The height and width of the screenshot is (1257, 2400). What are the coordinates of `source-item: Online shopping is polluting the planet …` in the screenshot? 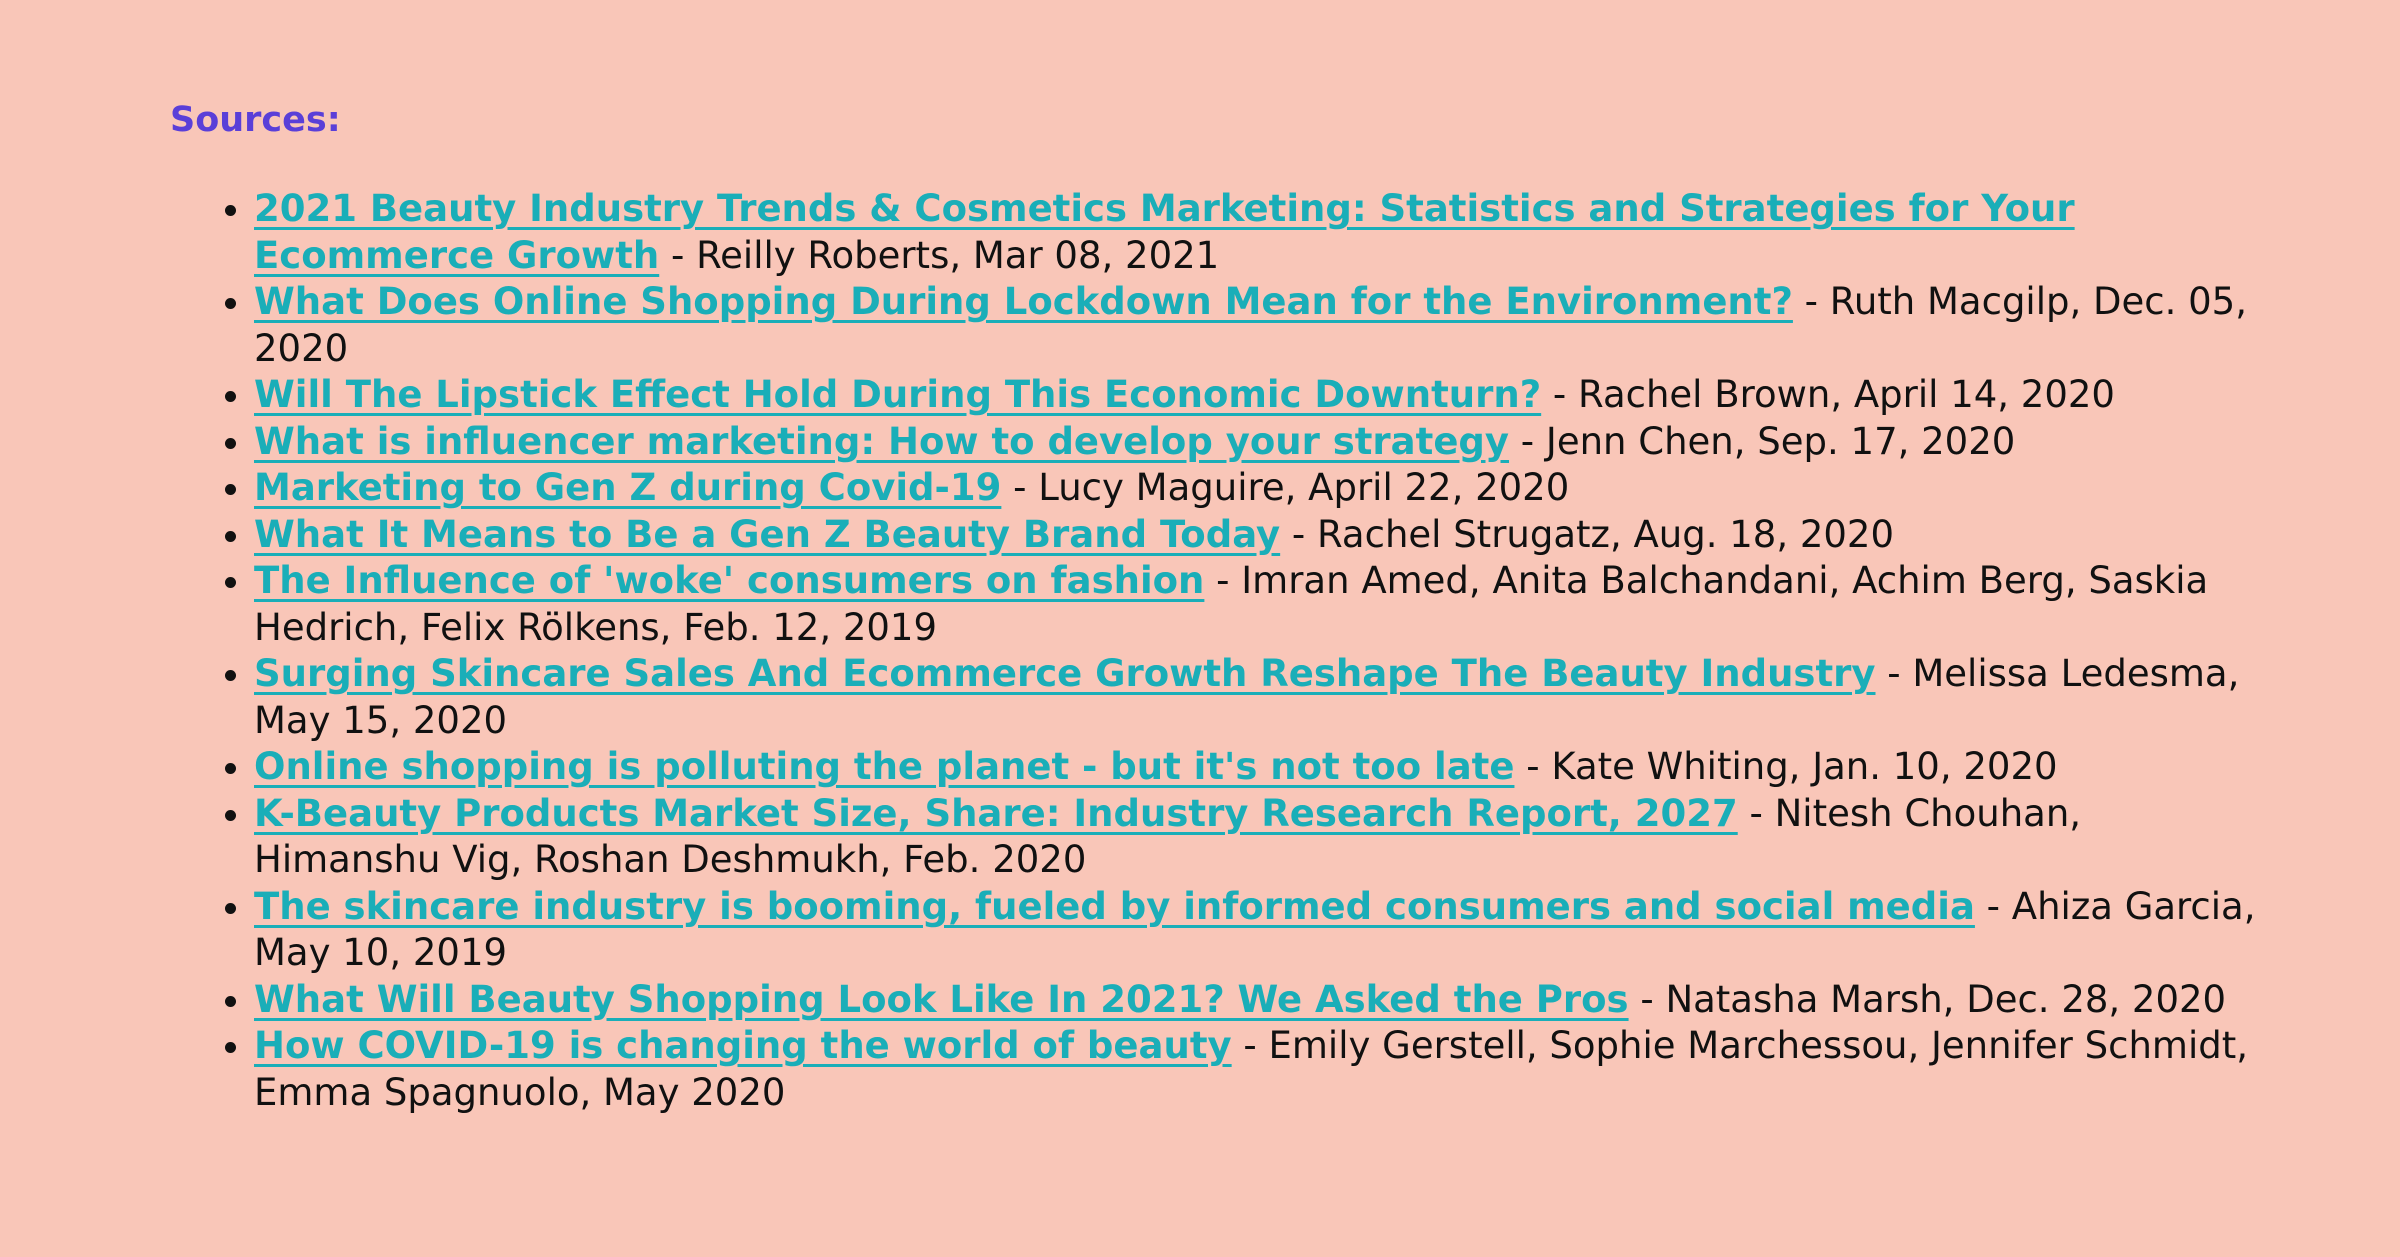 It's located at (1262, 767).